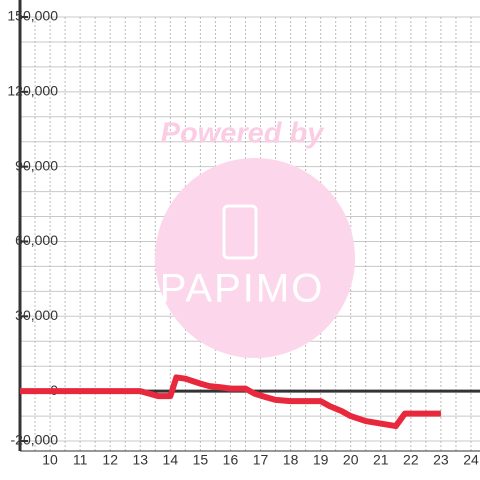  What do you see at coordinates (471, 460) in the screenshot?
I see `x-tick-label: 24` at bounding box center [471, 460].